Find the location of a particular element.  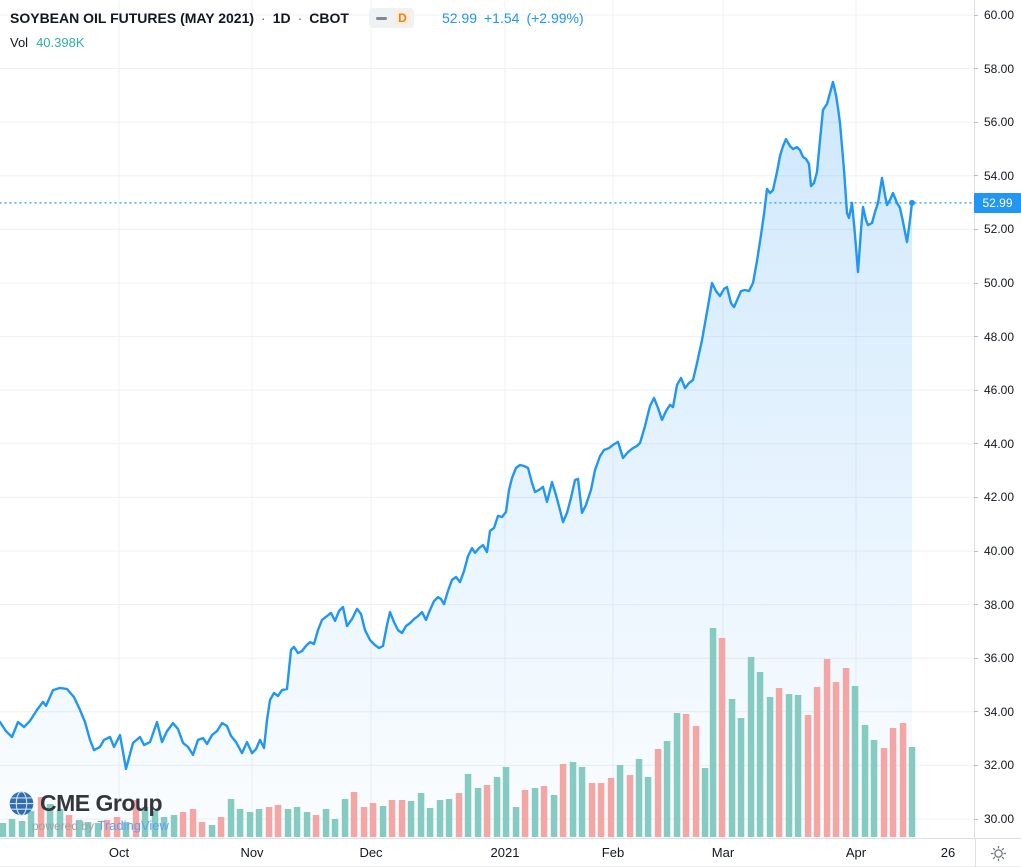

price-tick-label: 54.00 is located at coordinates (999, 175).